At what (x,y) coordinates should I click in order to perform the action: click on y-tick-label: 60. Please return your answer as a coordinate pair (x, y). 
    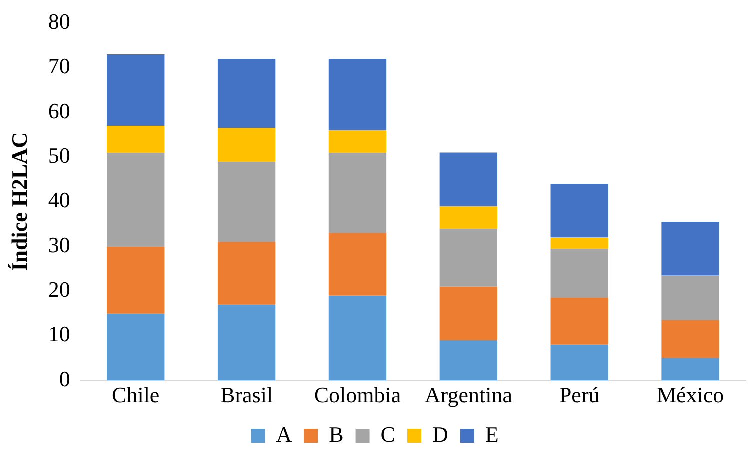
    Looking at the image, I should click on (59, 111).